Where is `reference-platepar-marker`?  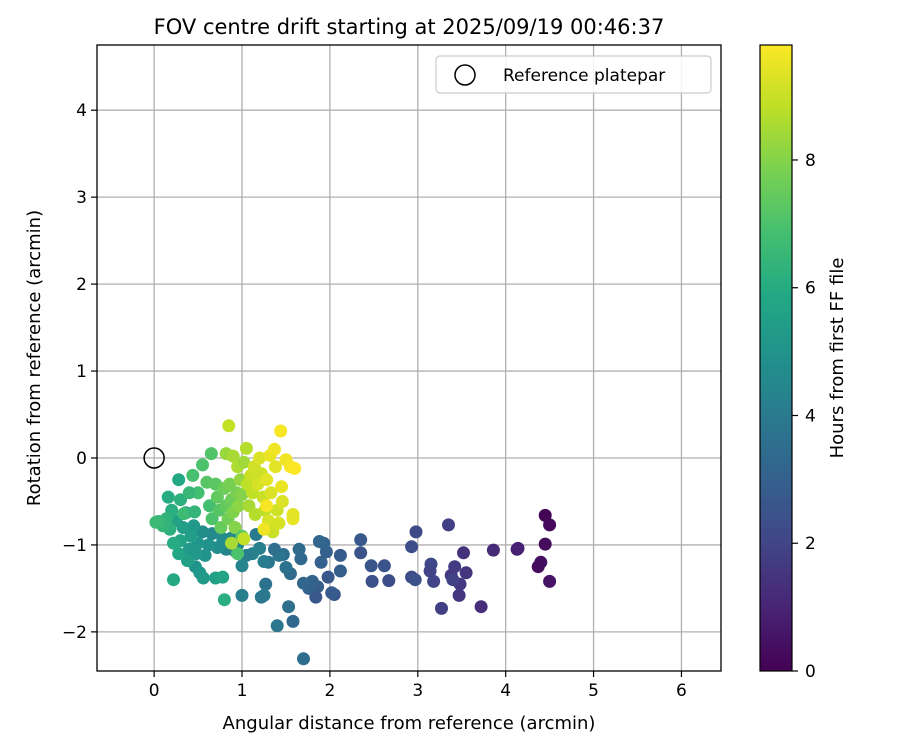
reference-platepar-marker is located at coordinates (154, 458).